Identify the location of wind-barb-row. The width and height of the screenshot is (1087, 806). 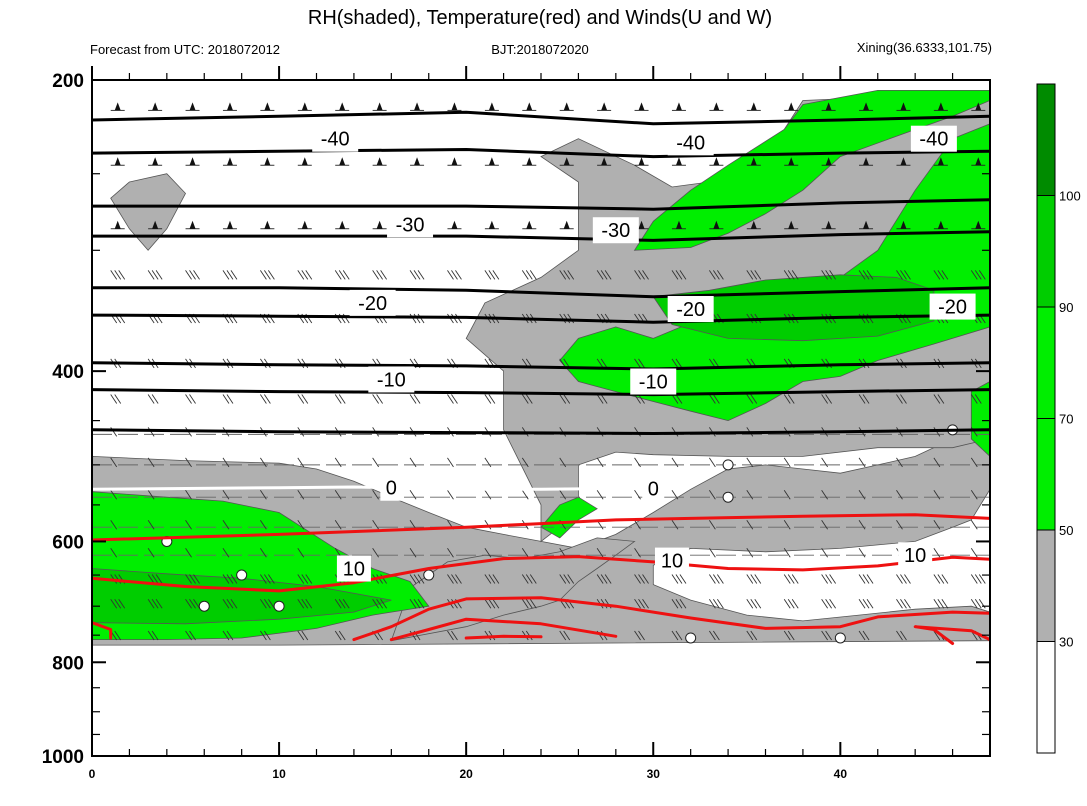
(541, 524).